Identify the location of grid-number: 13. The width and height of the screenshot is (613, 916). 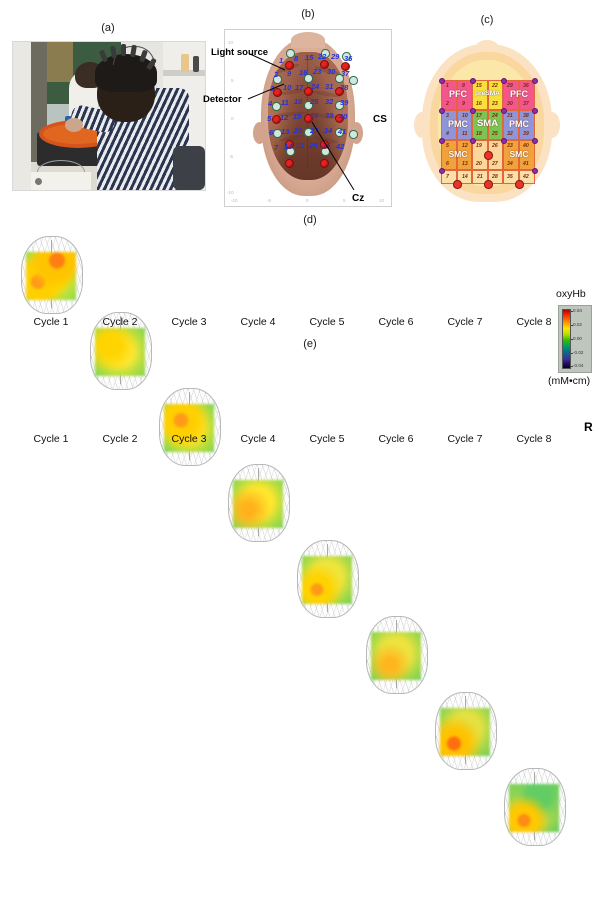
(465, 164).